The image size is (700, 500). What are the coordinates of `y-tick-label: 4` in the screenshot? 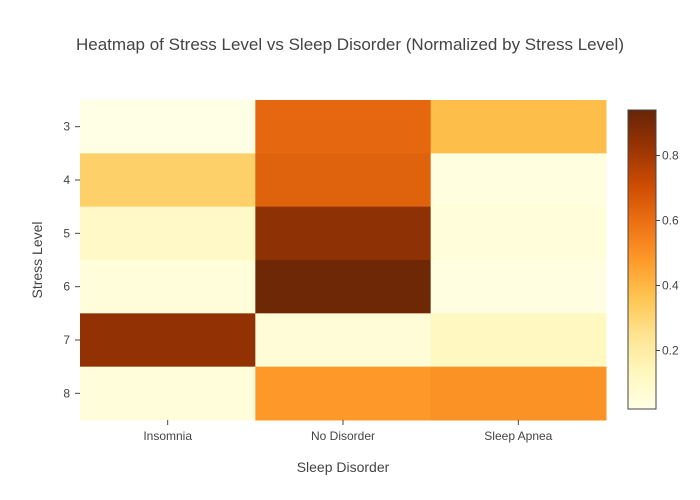 It's located at (66, 180).